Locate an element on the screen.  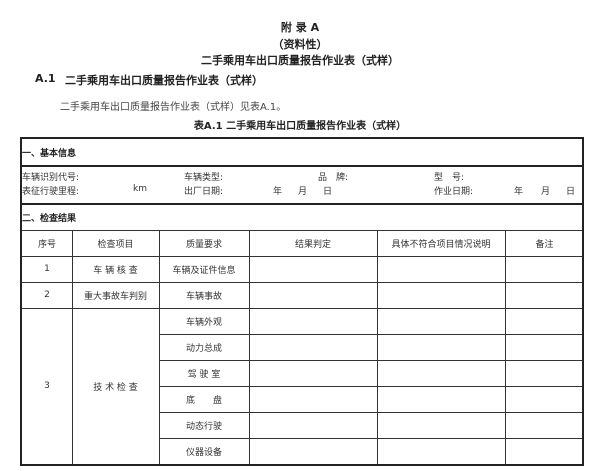
work-date-label: 作业日期: is located at coordinates (454, 192).